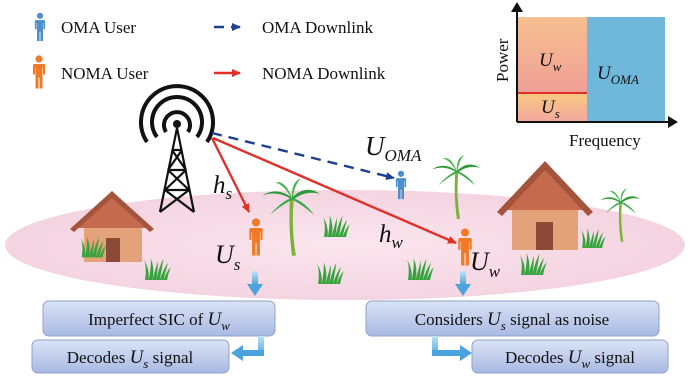 The width and height of the screenshot is (699, 377). I want to click on spectrum-uw-label: Uw, so click(550, 62).